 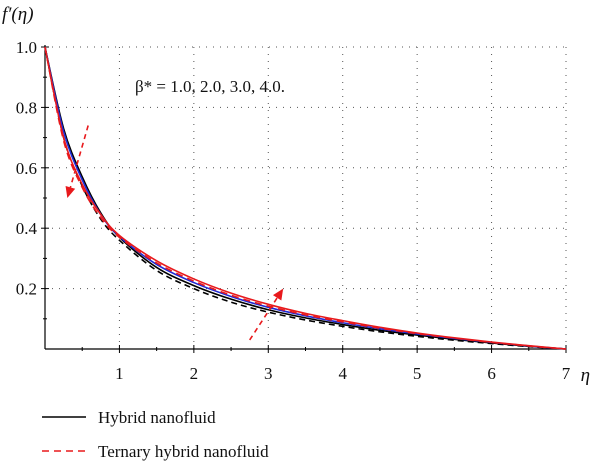 I want to click on y-tick-label: 0.4, so click(x=27, y=228).